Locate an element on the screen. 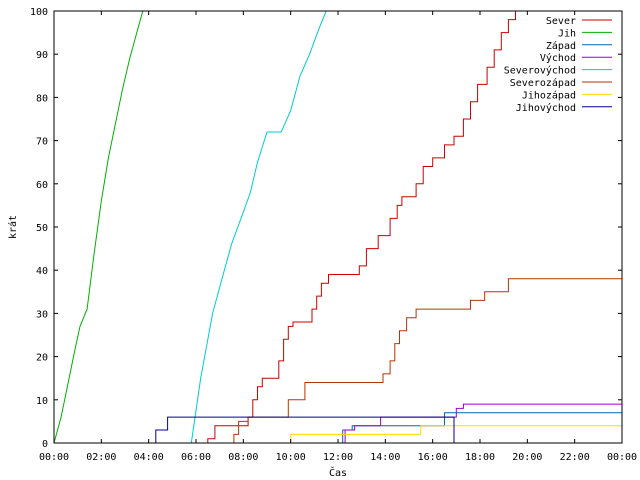 The image size is (640, 480). y-tick-label: 80 is located at coordinates (42, 98).